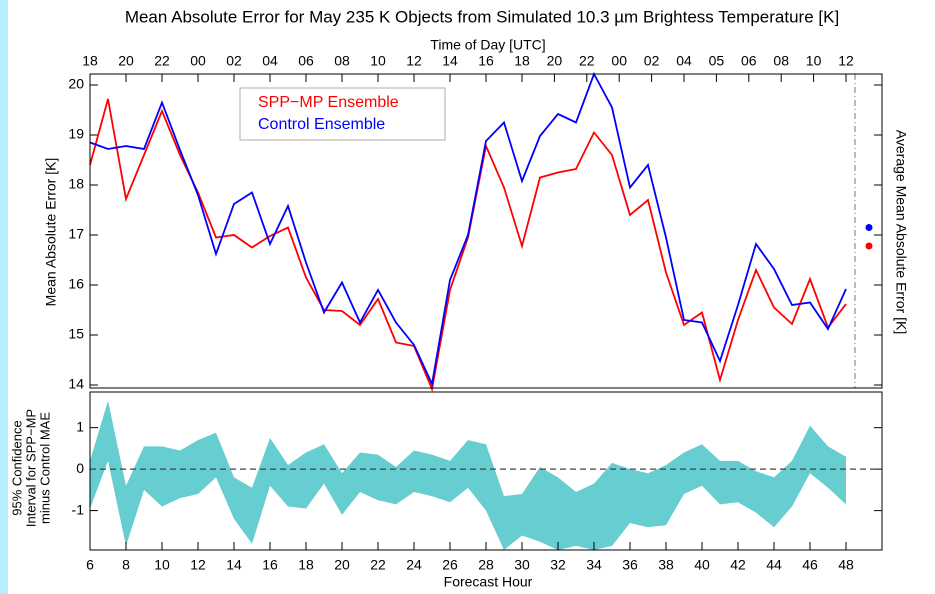 This screenshot has height=594, width=935. Describe the element at coordinates (702, 565) in the screenshot. I see `x-tick-label: 40` at that location.